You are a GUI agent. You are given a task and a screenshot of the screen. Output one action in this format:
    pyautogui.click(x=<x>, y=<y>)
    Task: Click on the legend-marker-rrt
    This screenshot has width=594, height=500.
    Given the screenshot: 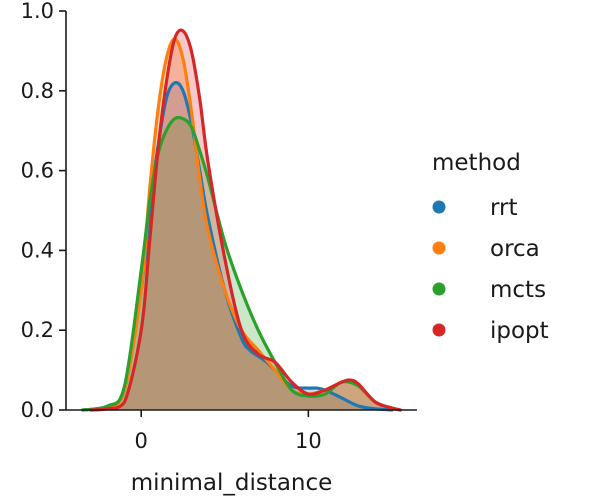 What is the action you would take?
    pyautogui.click(x=439, y=207)
    